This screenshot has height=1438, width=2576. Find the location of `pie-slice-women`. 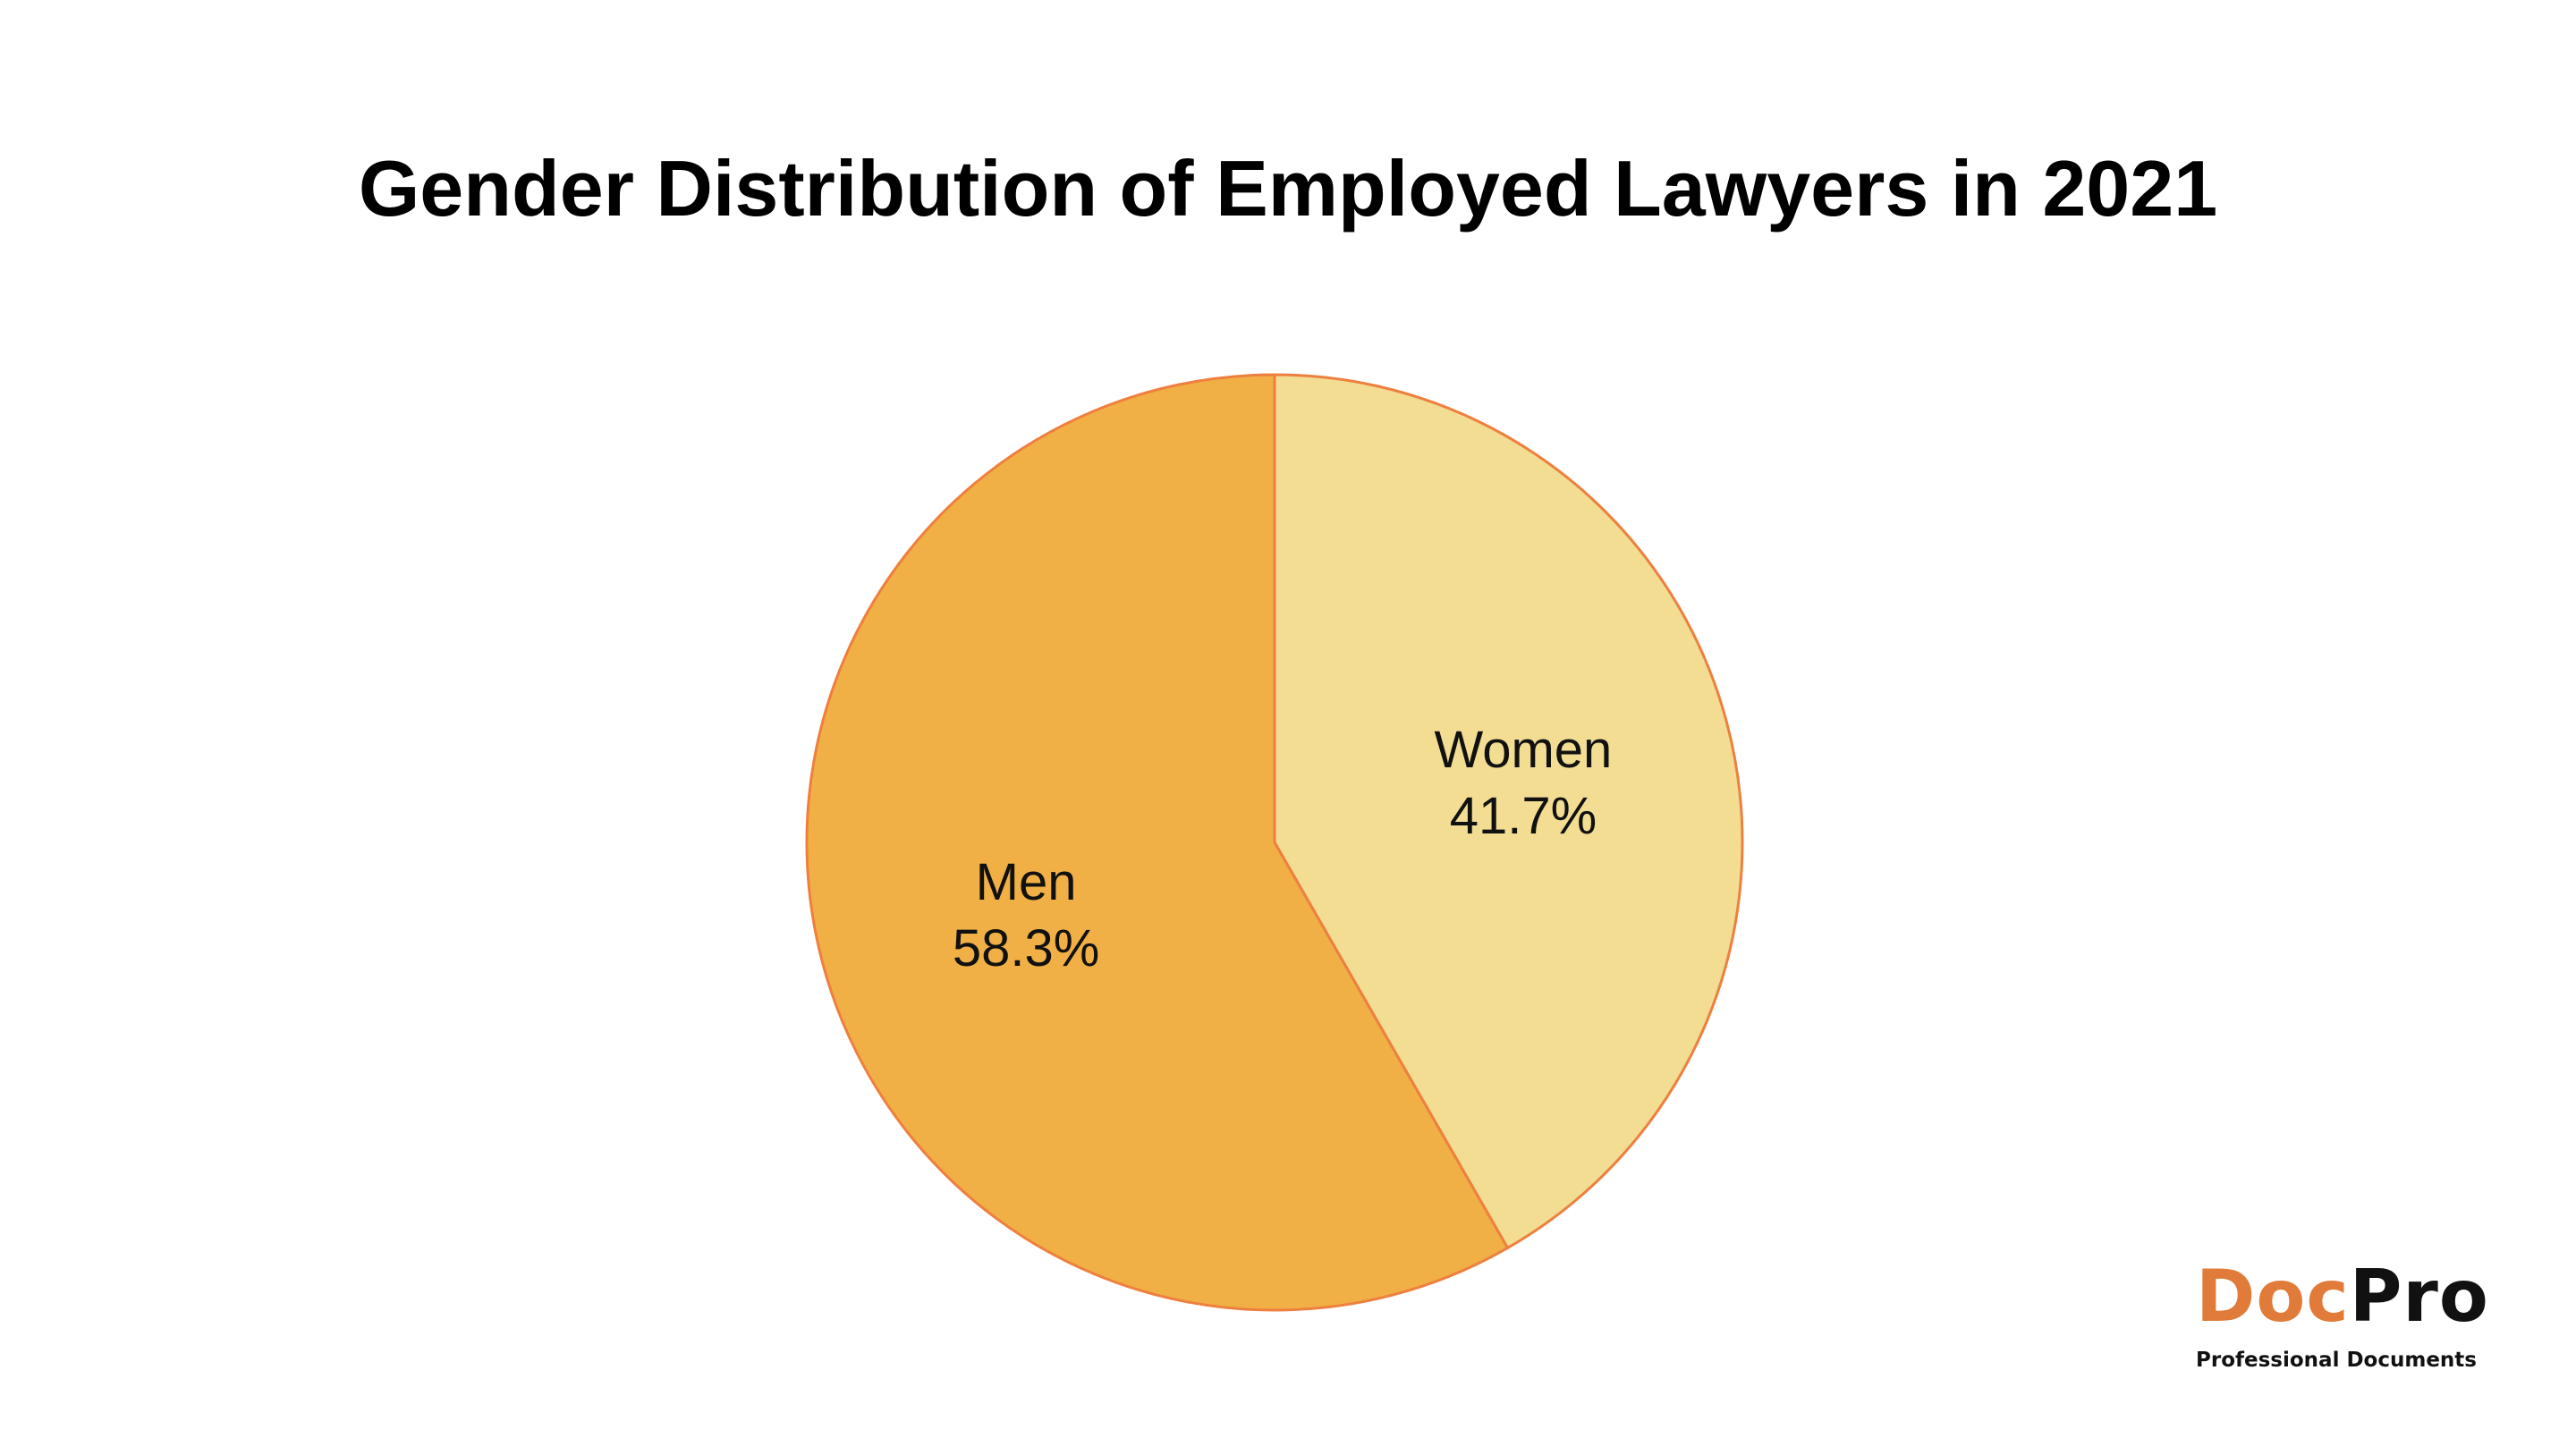

pie-slice-women is located at coordinates (1508, 811).